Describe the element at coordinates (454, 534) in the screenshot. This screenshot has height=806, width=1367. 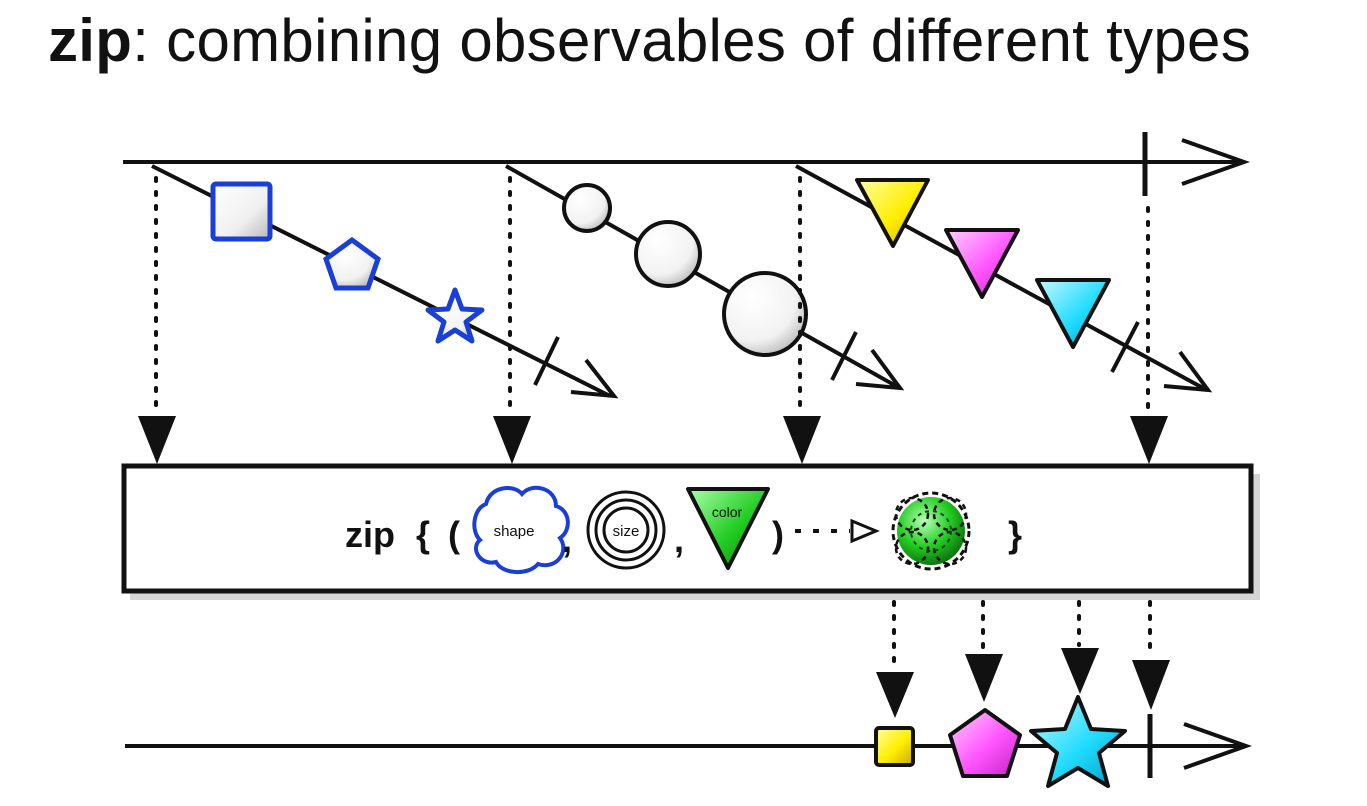
I see `operator-open-paren: (` at that location.